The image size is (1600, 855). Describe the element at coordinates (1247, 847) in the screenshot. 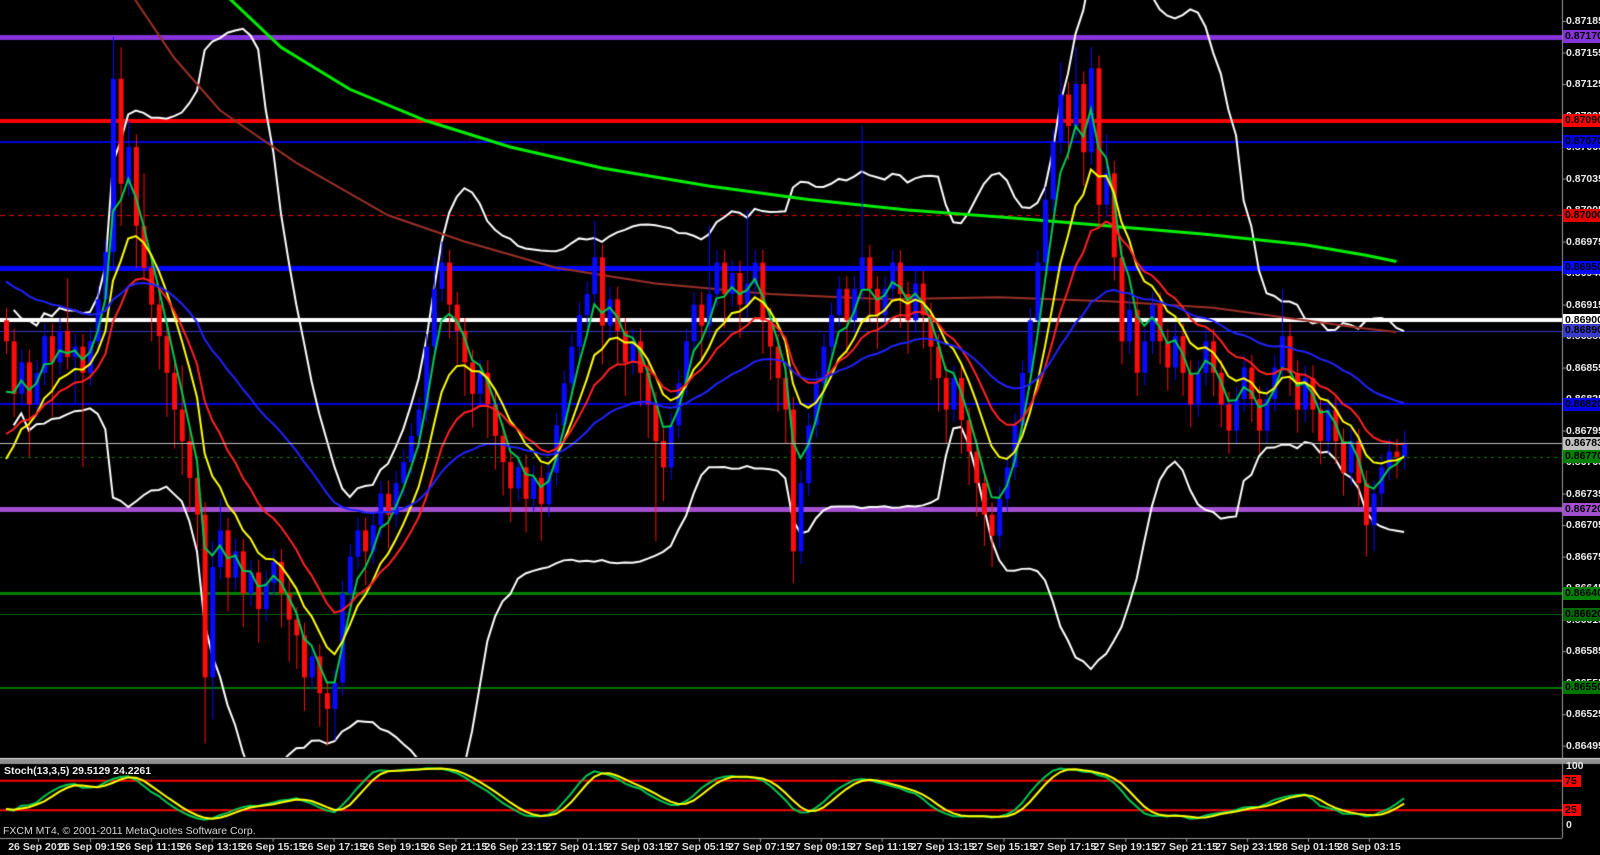

I see `time-axis-label: 27 Sep 23:15` at that location.